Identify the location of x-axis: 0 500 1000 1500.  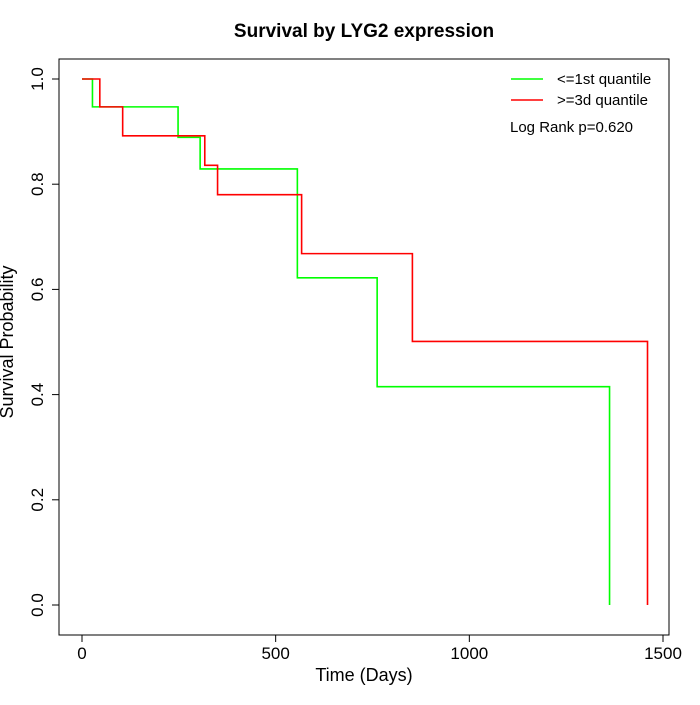
(379, 648).